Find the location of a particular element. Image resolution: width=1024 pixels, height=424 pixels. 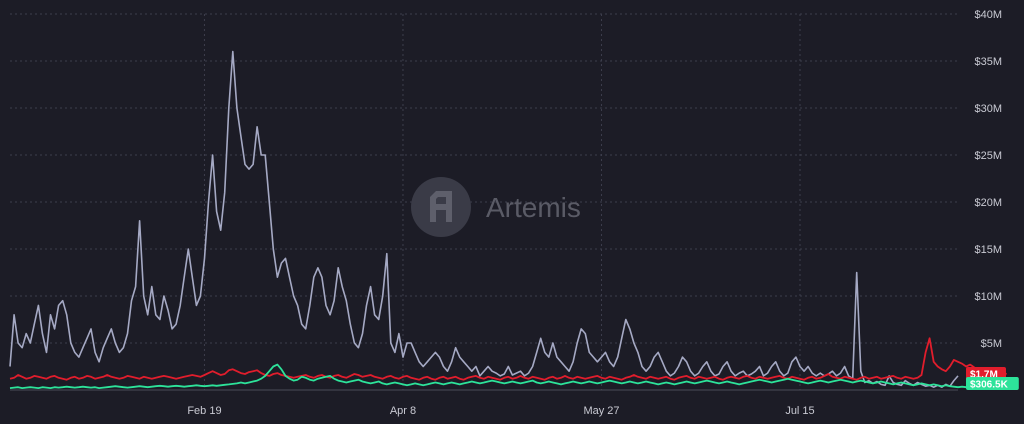

y-tick-label: $30M is located at coordinates (988, 109).